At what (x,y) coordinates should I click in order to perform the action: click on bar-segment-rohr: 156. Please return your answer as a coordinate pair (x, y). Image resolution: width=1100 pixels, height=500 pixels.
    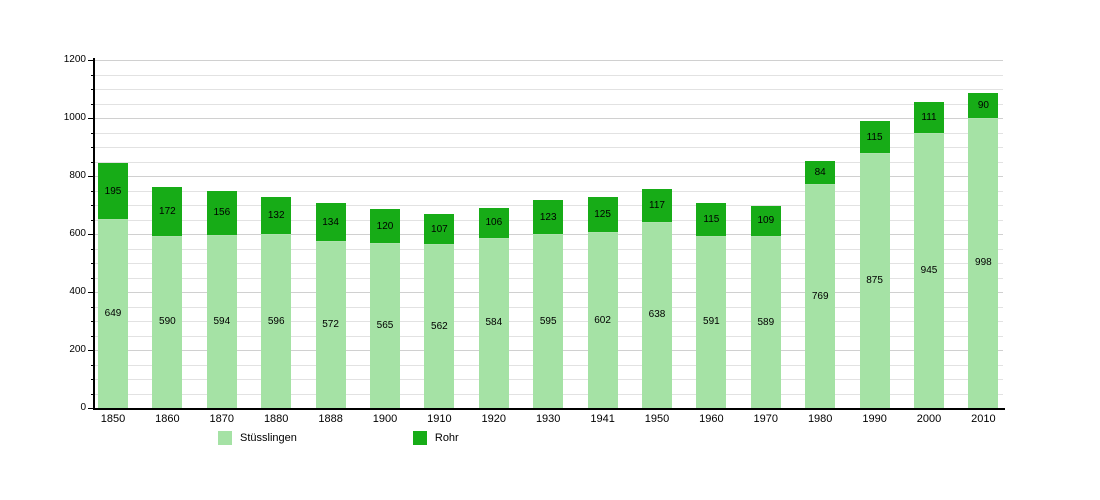
    Looking at the image, I should click on (221, 213).